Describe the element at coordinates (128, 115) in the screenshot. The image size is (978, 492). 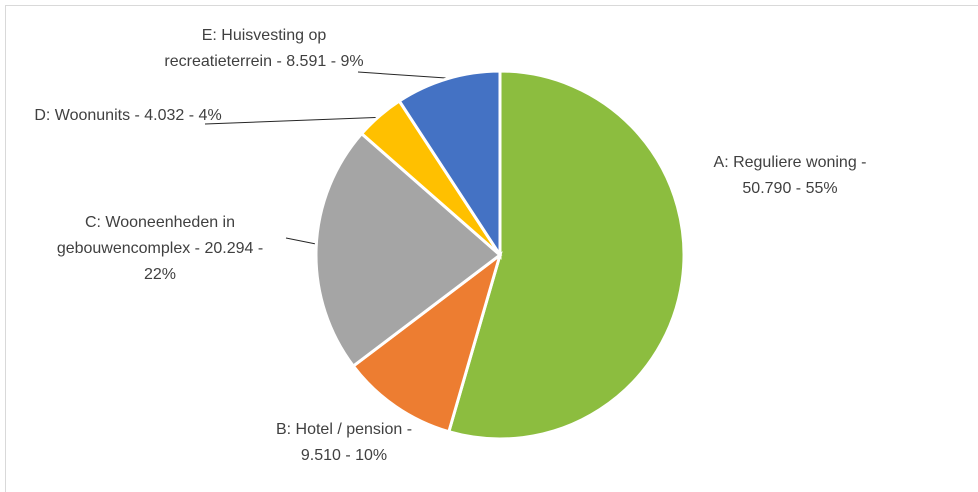
I see `data-label: D: Woonunits - 4.032 - 4%` at that location.